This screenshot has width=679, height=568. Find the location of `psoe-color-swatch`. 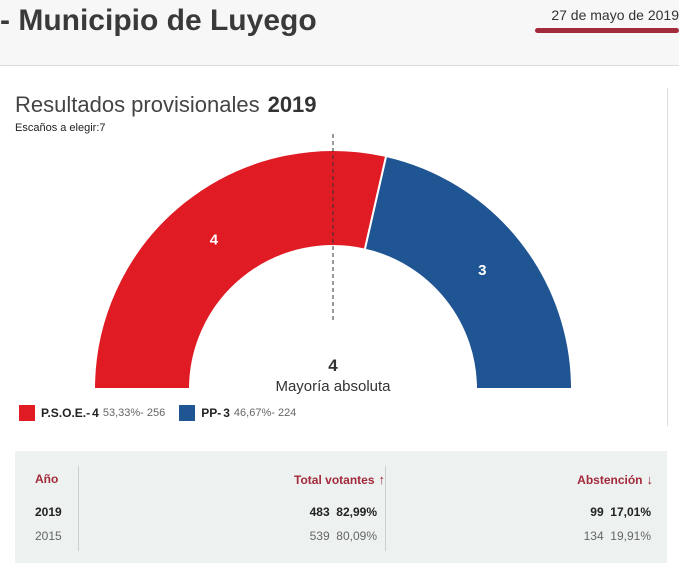

psoe-color-swatch is located at coordinates (27, 413).